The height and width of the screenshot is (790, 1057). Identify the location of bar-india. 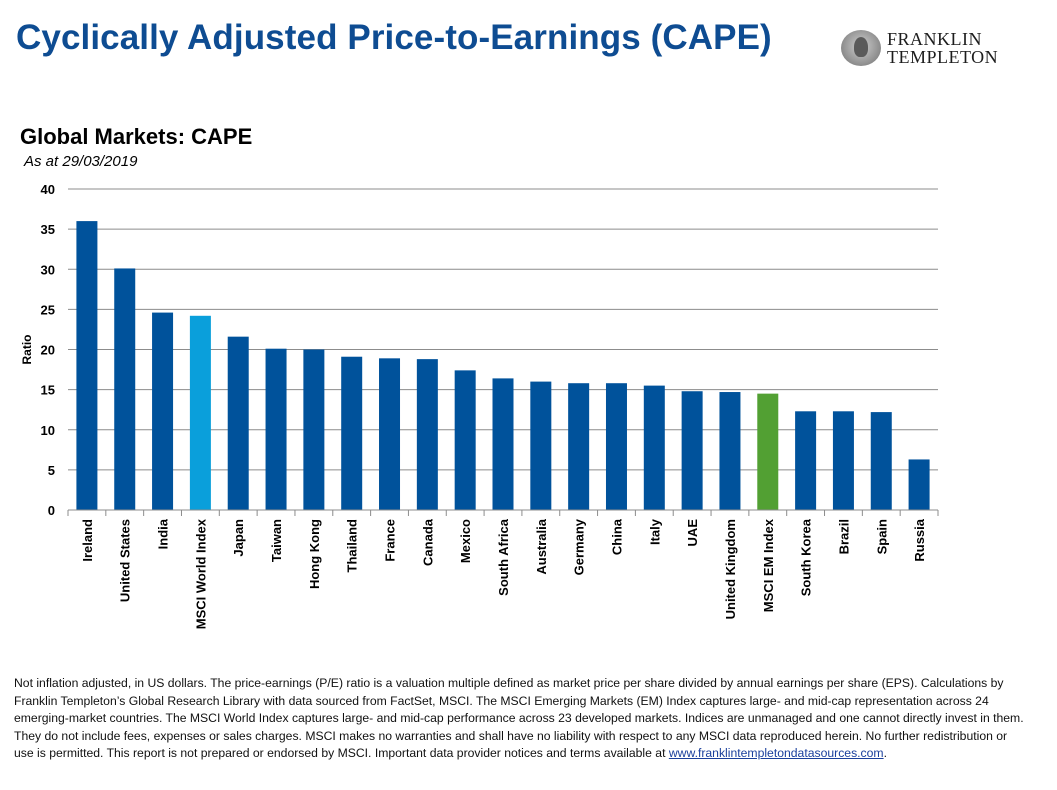
(163, 411).